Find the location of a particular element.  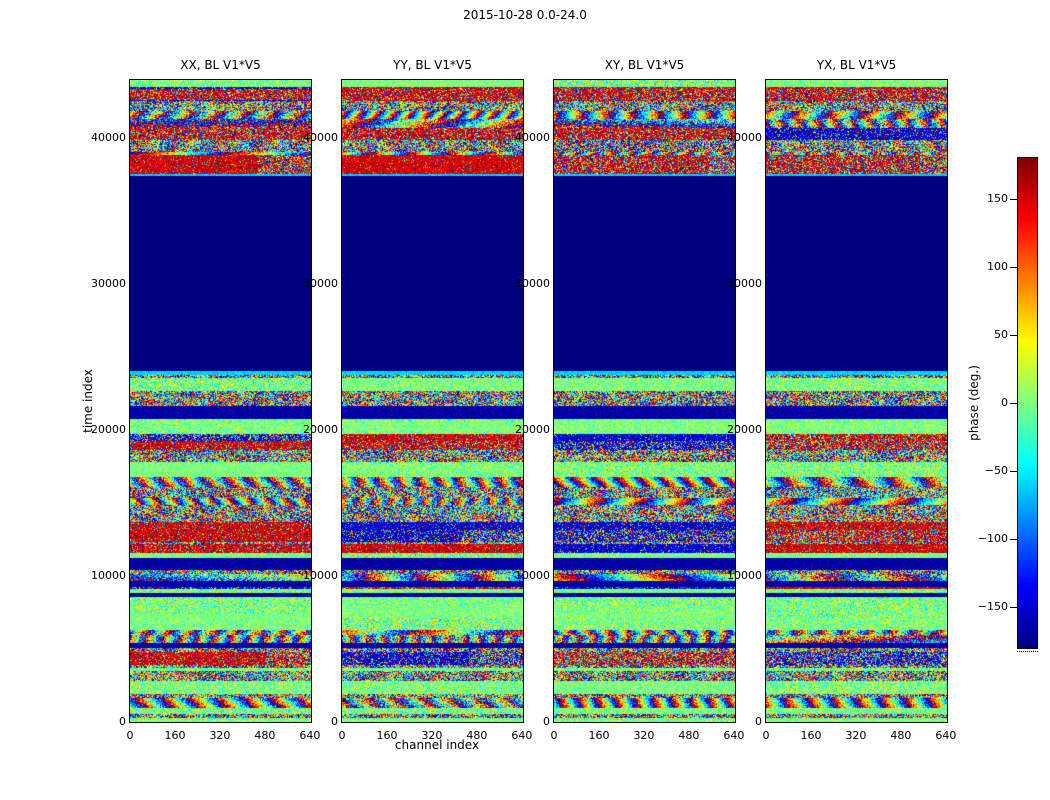

heatmap-xy is located at coordinates (644, 401).